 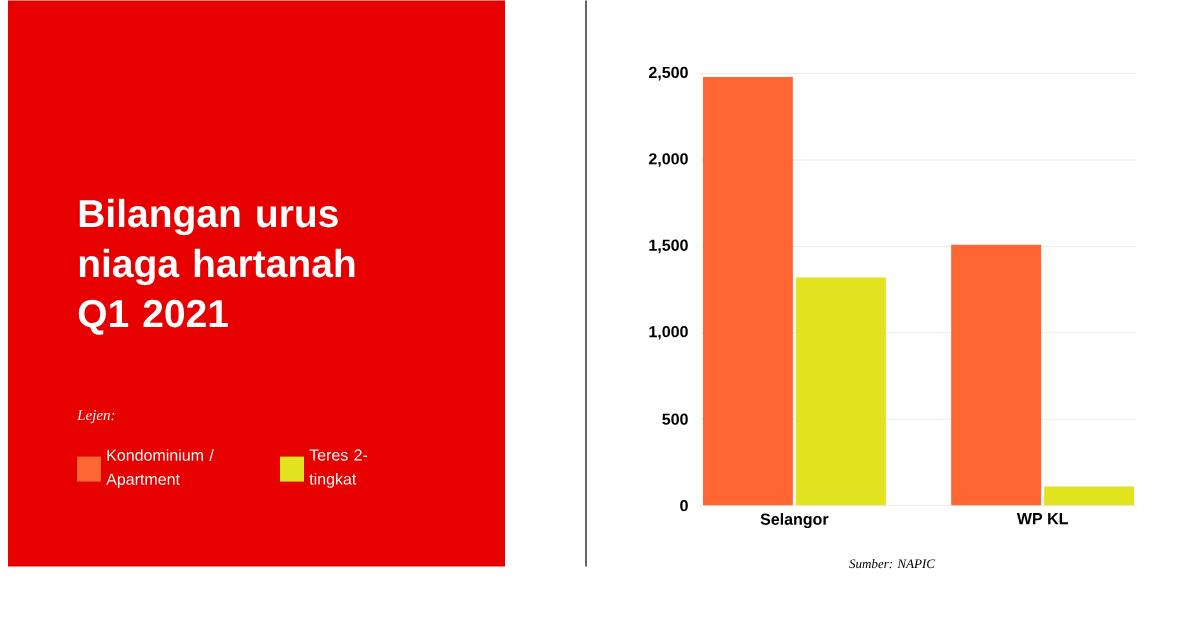 I want to click on text: Sumber: NAPIC, so click(x=892, y=564).